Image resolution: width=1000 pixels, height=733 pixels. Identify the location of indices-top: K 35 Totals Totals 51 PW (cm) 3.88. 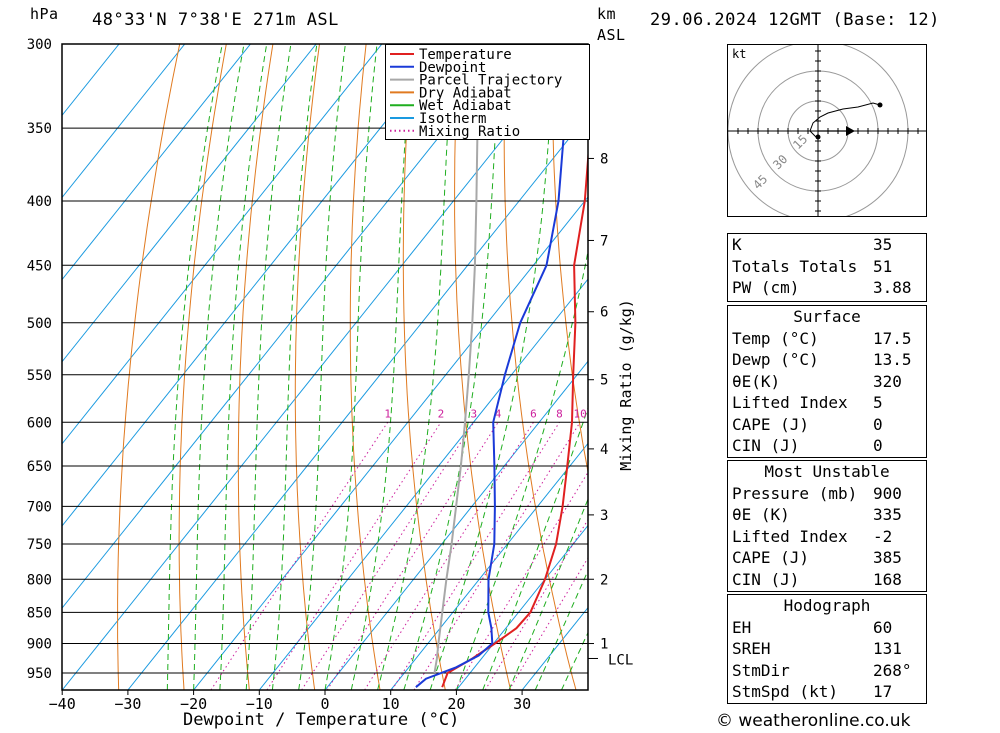
(827, 267).